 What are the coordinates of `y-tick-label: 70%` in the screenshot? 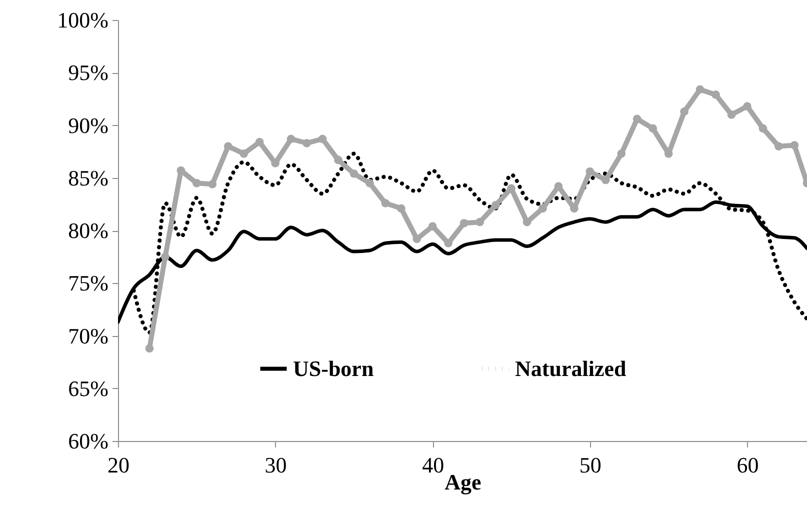 It's located at (88, 335).